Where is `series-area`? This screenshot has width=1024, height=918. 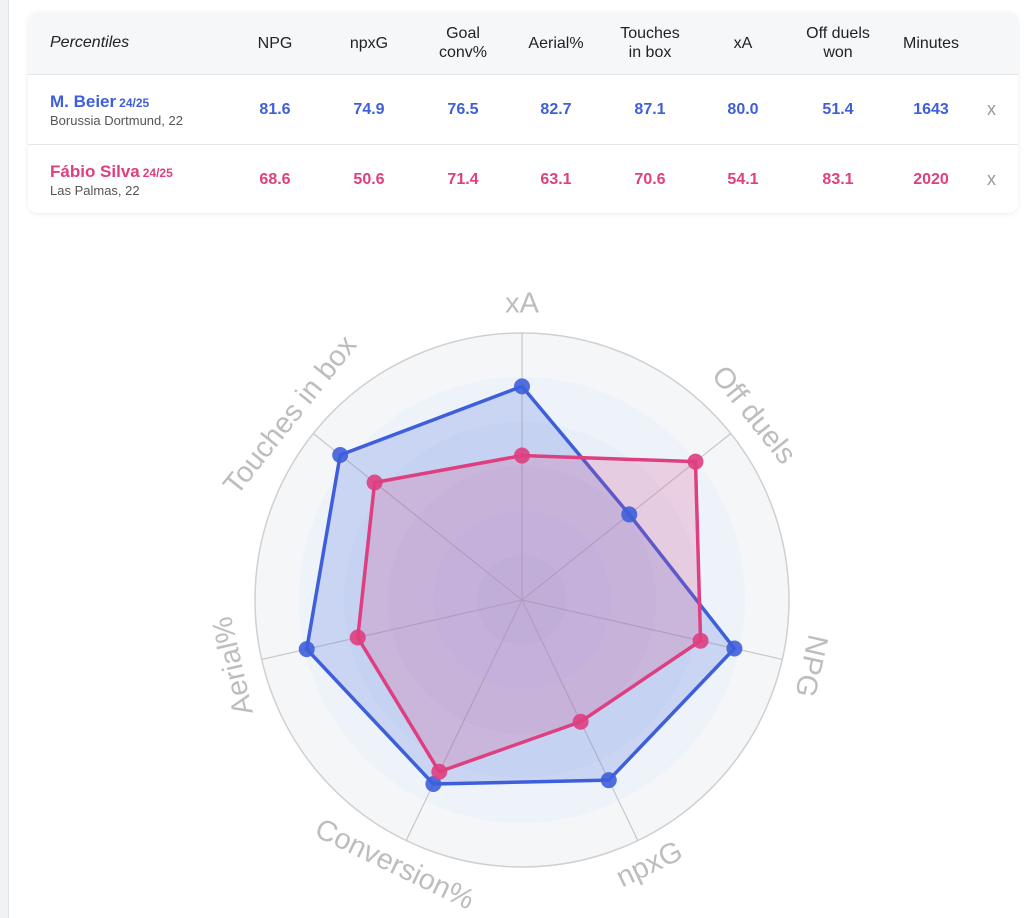
series-area is located at coordinates (529, 613).